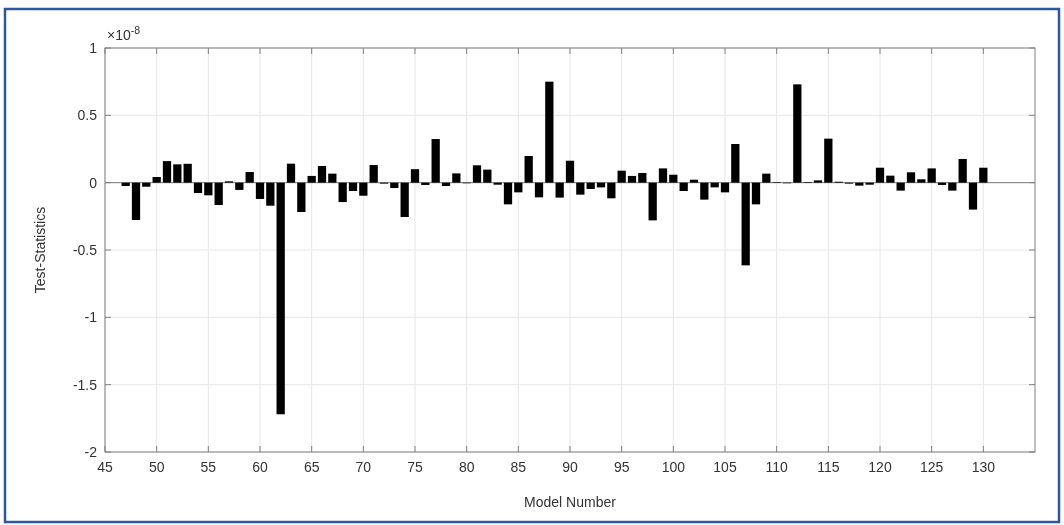 The image size is (1064, 525). Describe the element at coordinates (93, 182) in the screenshot. I see `y-tick-label: 0` at that location.